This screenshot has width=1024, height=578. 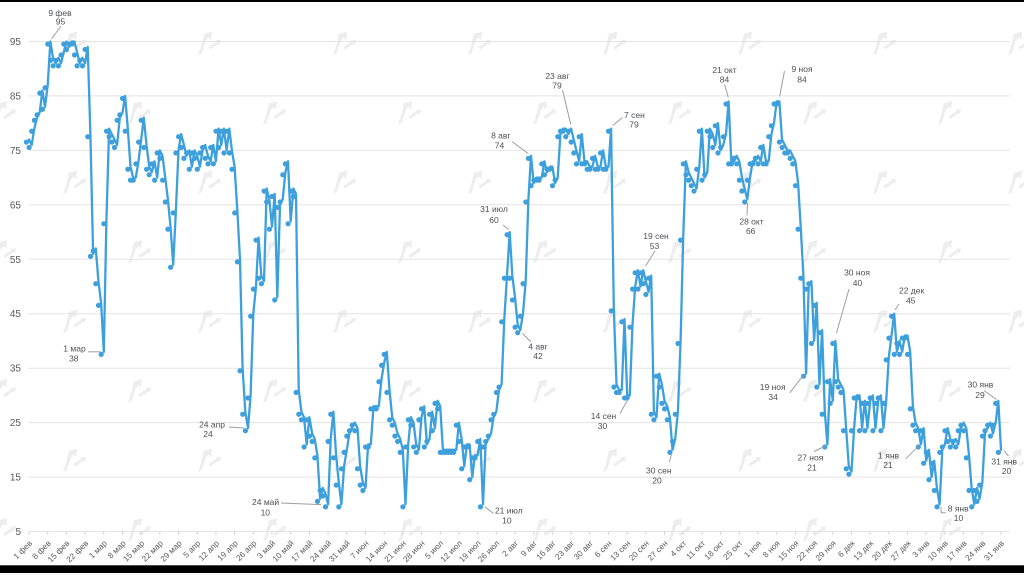 What do you see at coordinates (16, 423) in the screenshot?
I see `svg-text: 25` at bounding box center [16, 423].